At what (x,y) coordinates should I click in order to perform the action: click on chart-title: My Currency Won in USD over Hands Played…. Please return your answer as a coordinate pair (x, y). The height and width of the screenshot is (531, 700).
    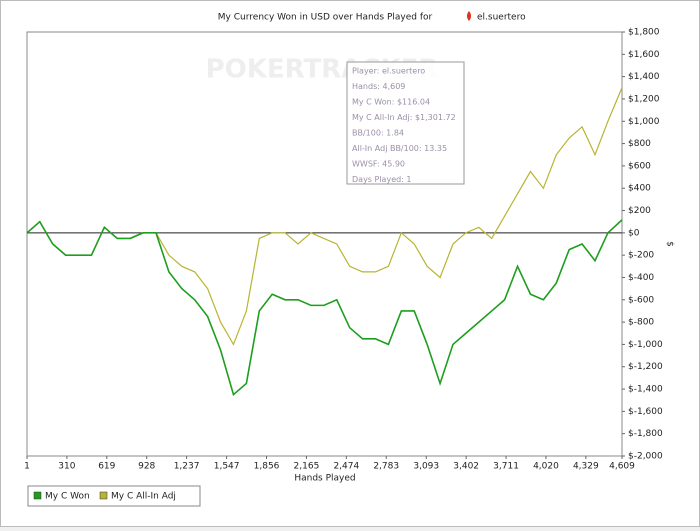
    Looking at the image, I should click on (325, 18).